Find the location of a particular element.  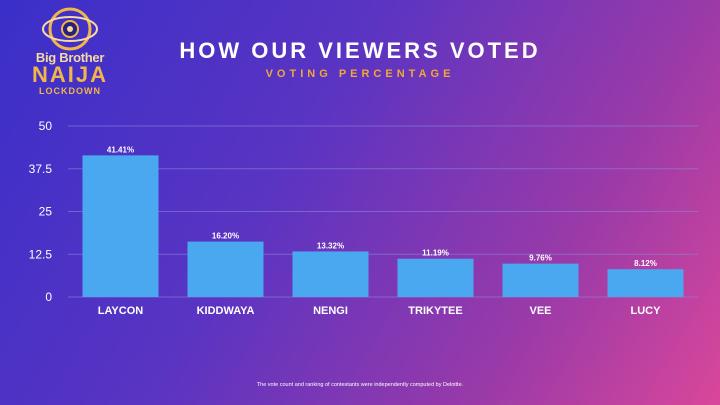

logo-text-top: Big Brother is located at coordinates (70, 57).